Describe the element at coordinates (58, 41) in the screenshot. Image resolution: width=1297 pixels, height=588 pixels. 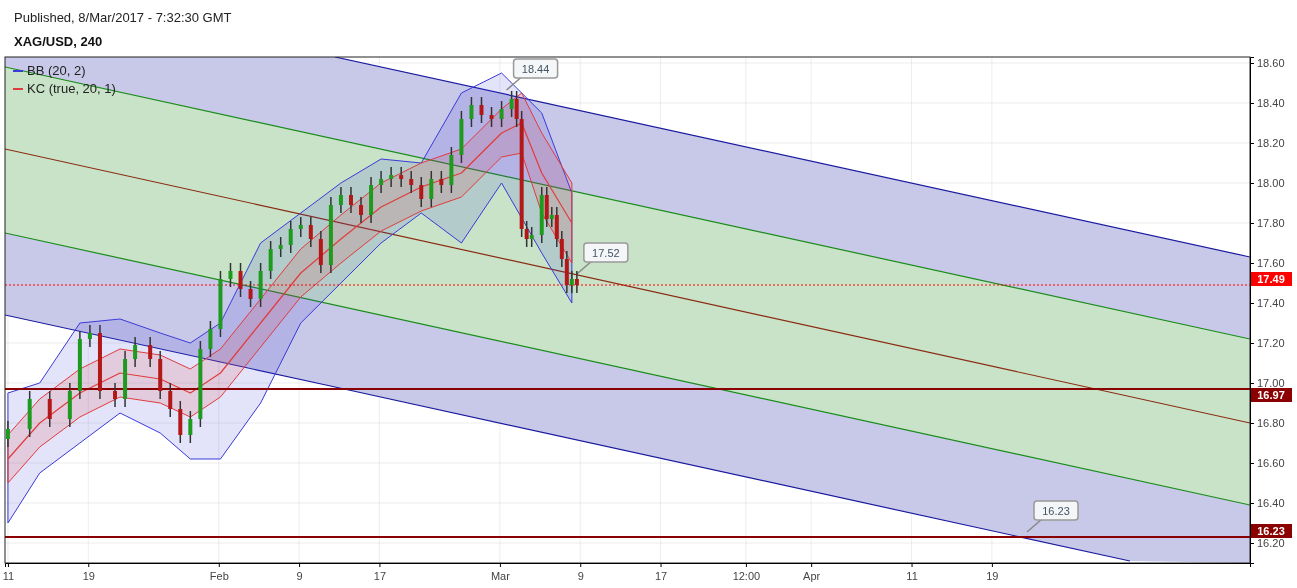
I see `chart-title: XAG/USD, 240` at that location.